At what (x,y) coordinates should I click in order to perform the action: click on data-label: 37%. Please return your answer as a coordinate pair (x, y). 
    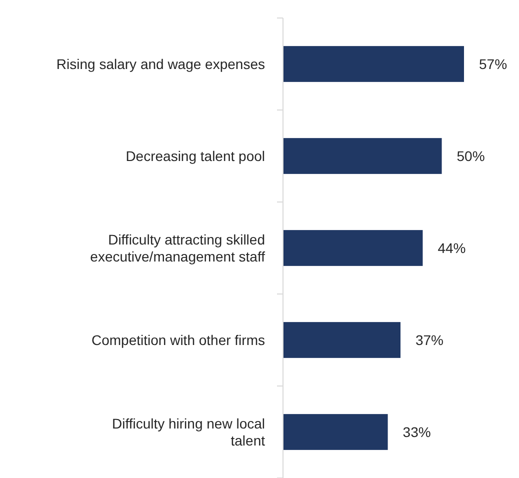
    Looking at the image, I should click on (429, 340).